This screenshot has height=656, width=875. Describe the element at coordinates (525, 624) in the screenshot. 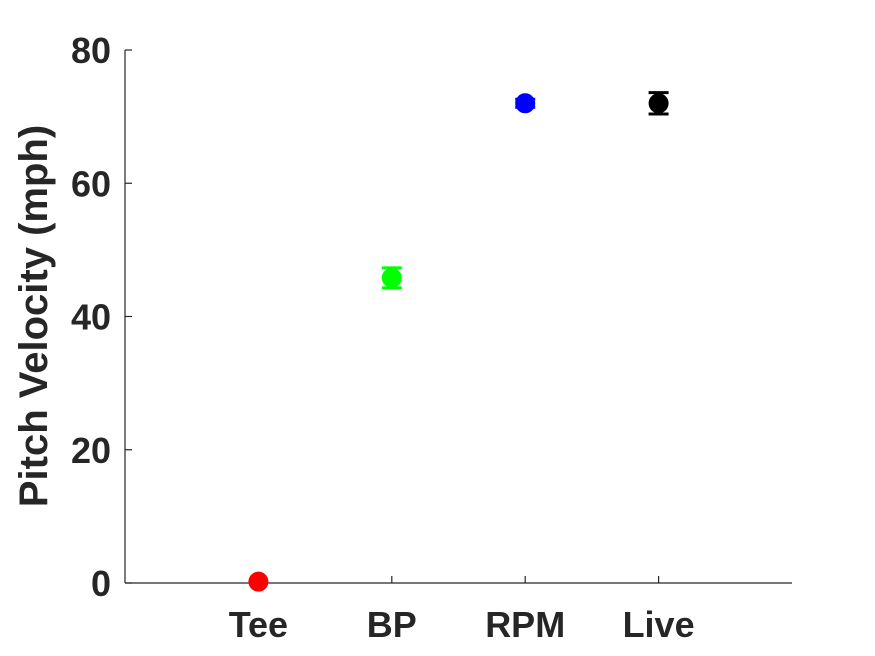

I see `x-tick-label: RPM` at that location.